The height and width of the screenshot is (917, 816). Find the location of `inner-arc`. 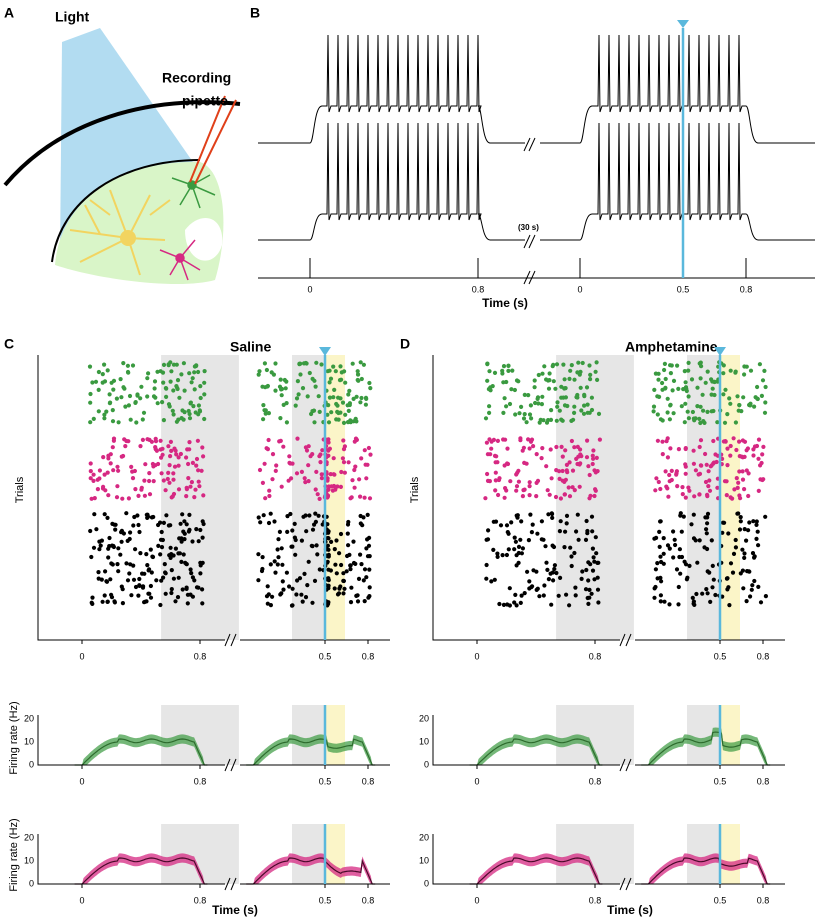

inner-arc is located at coordinates (126, 211).